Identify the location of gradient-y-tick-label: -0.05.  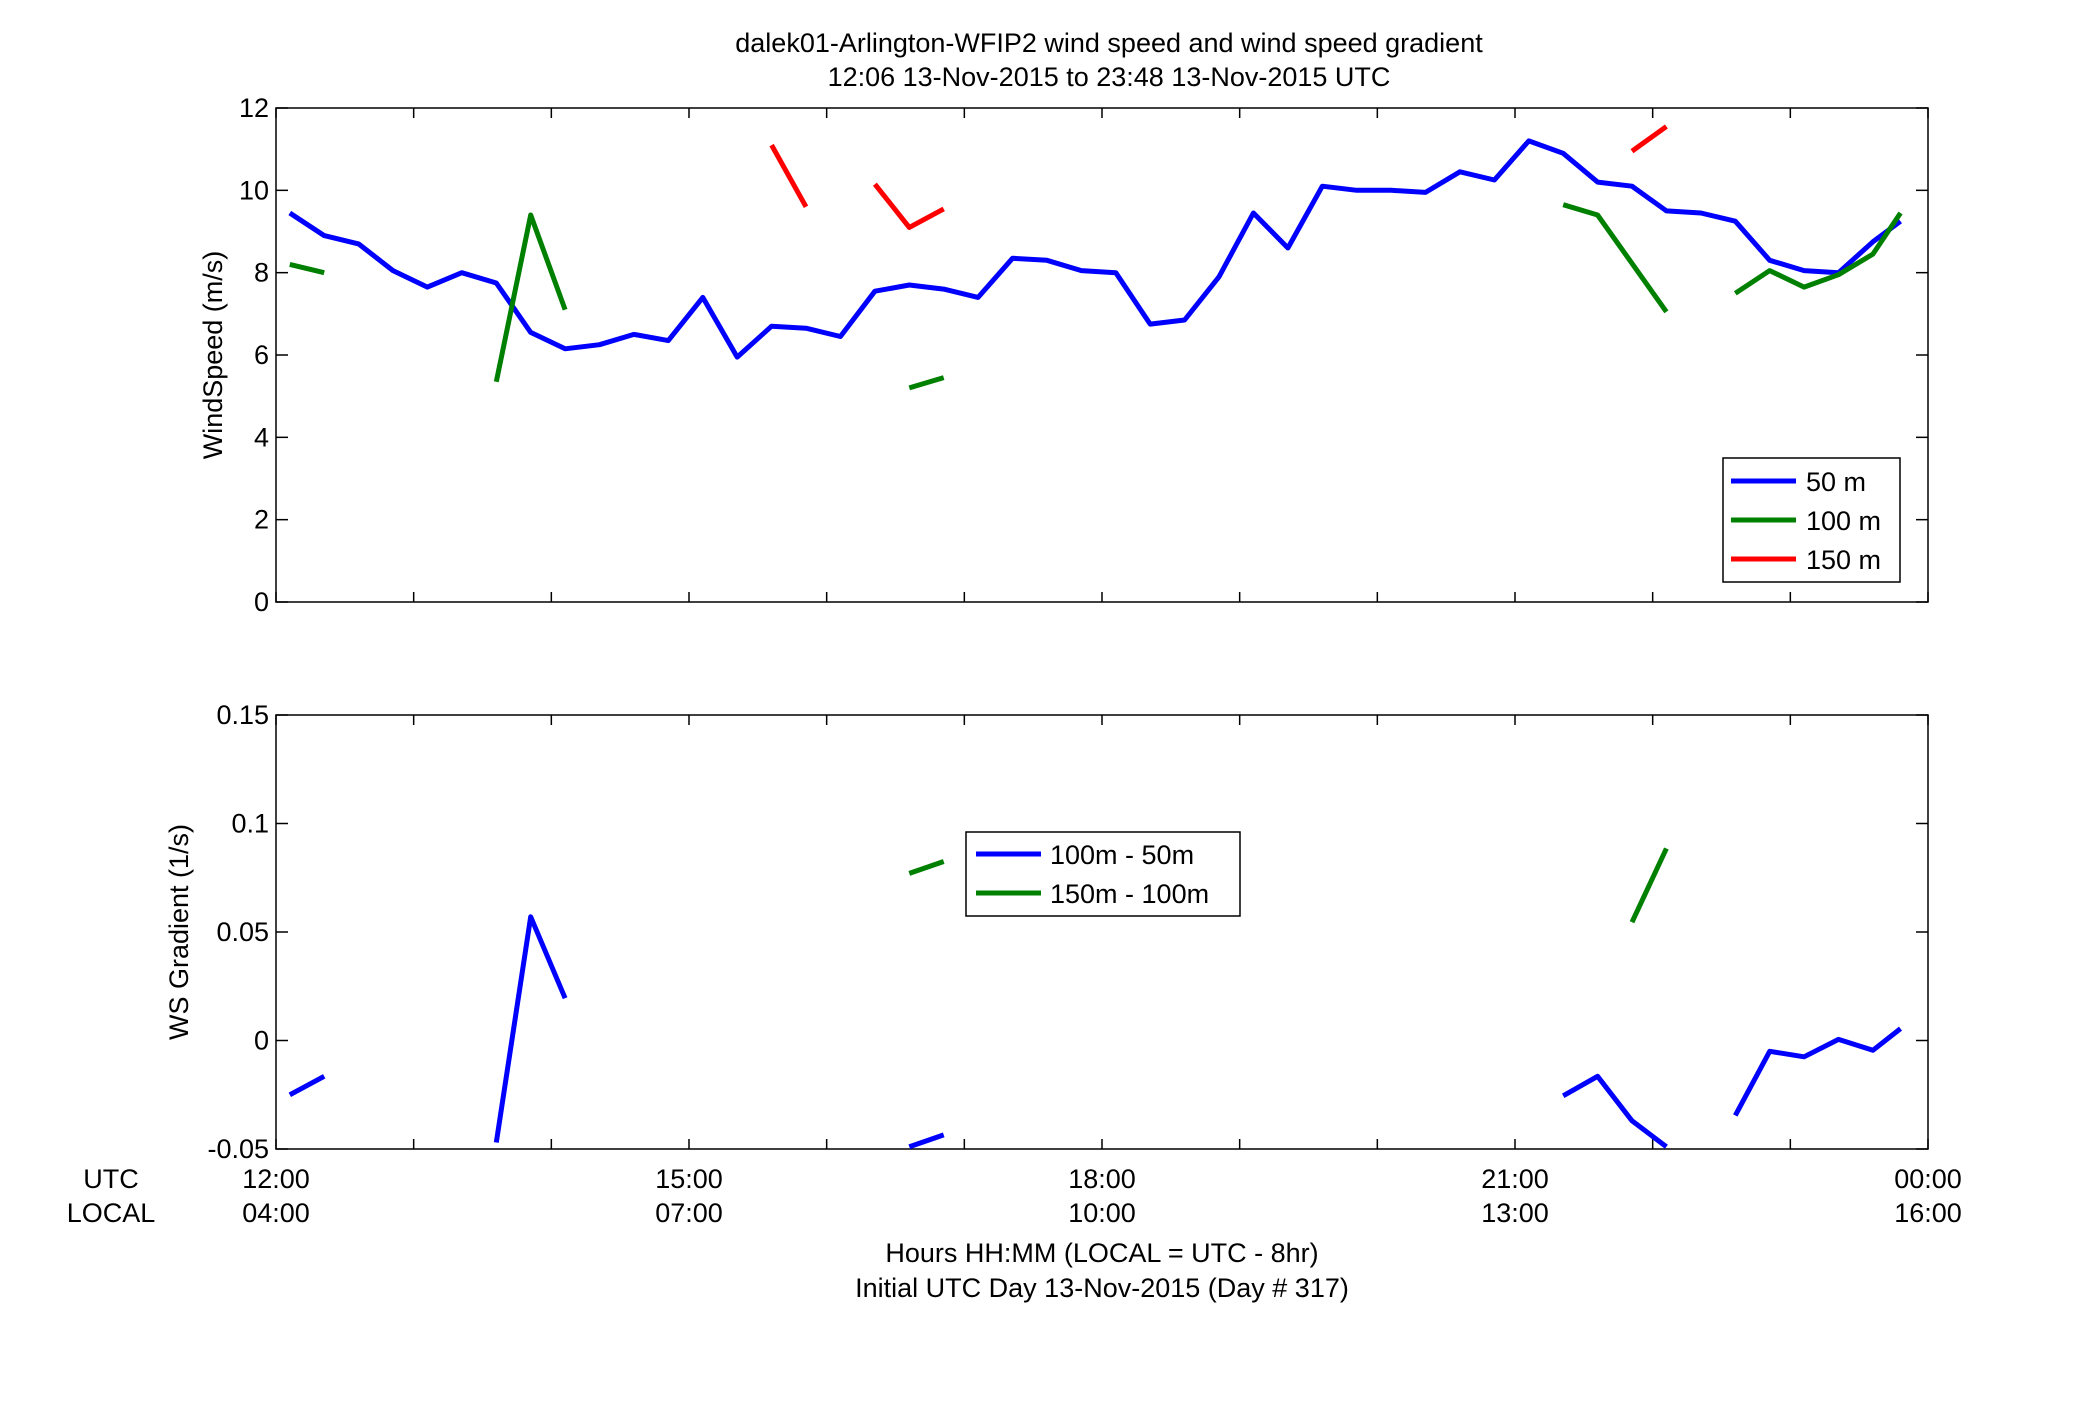
(238, 1149).